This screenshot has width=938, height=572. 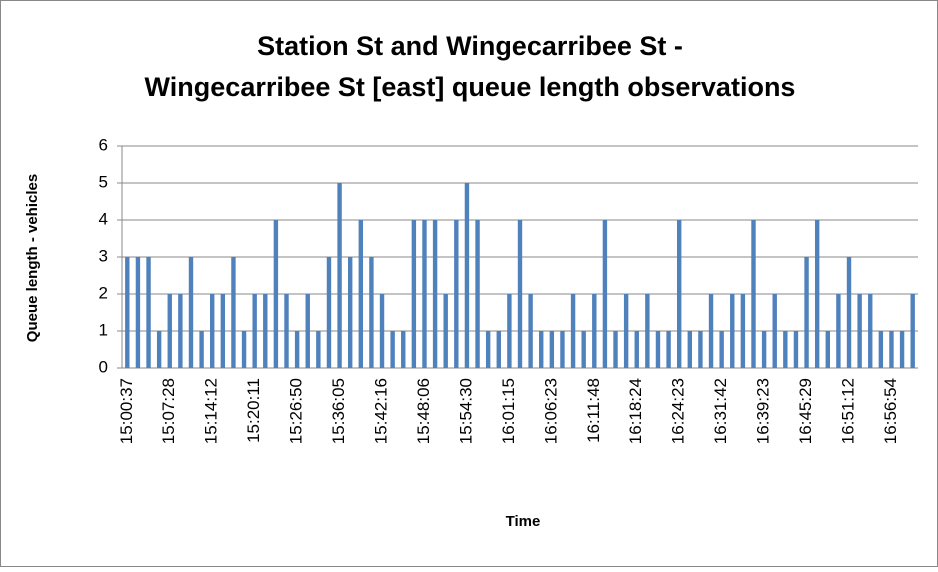 What do you see at coordinates (32, 258) in the screenshot?
I see `y-axis-label: Queue length - vehicles` at bounding box center [32, 258].